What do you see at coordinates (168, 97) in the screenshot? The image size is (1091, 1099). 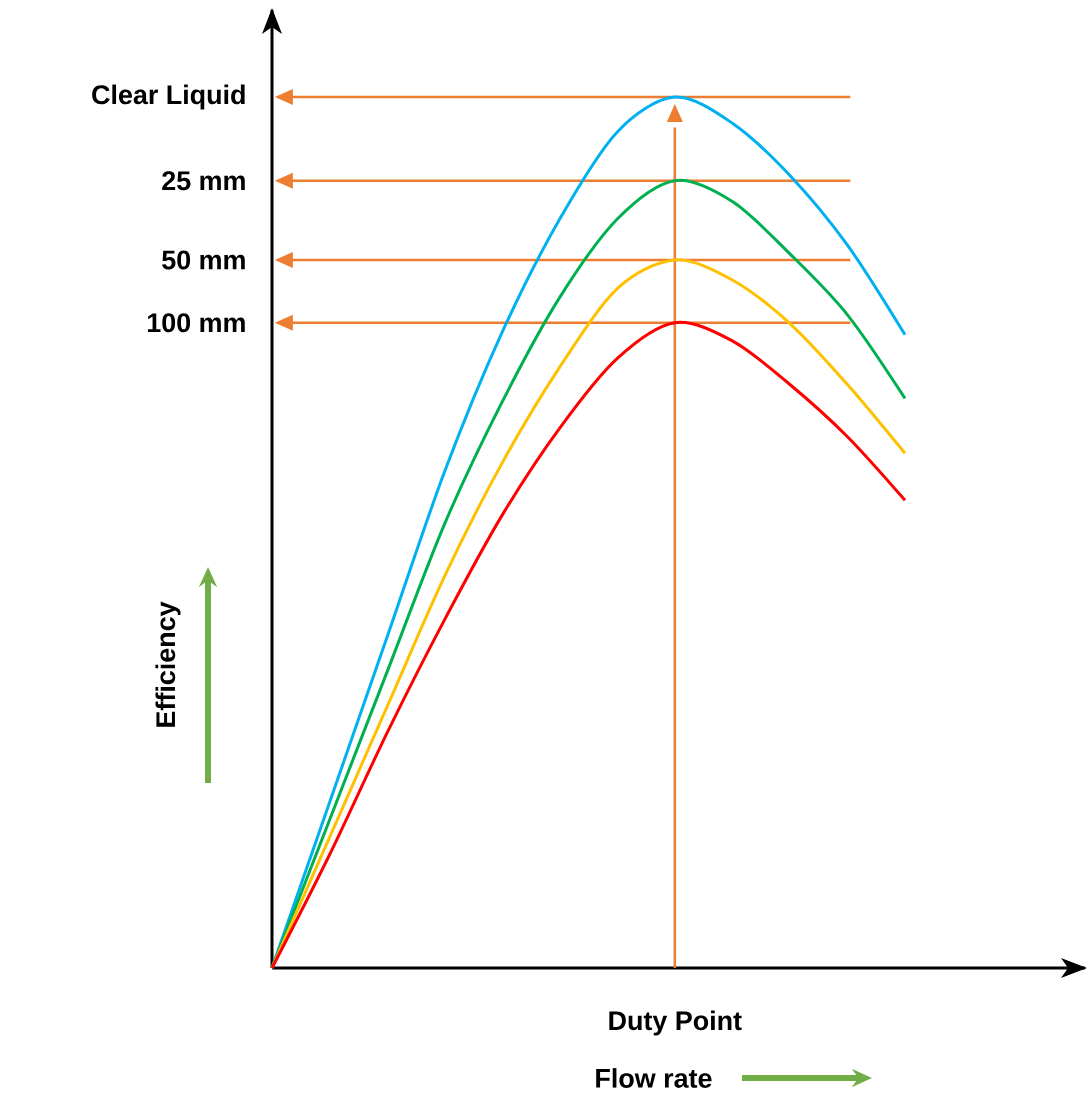 I see `ref-line-label: Clear Liquid` at bounding box center [168, 97].